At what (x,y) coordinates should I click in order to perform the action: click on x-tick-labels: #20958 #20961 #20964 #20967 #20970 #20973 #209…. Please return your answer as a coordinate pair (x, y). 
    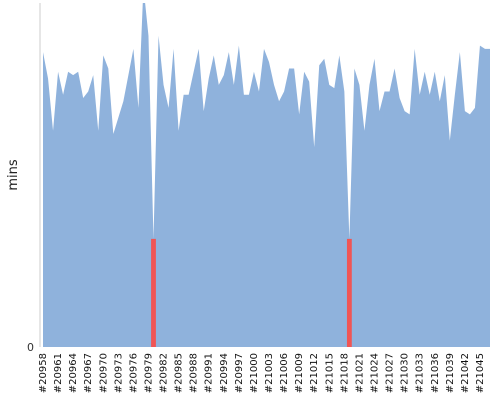
    Looking at the image, I should click on (262, 373).